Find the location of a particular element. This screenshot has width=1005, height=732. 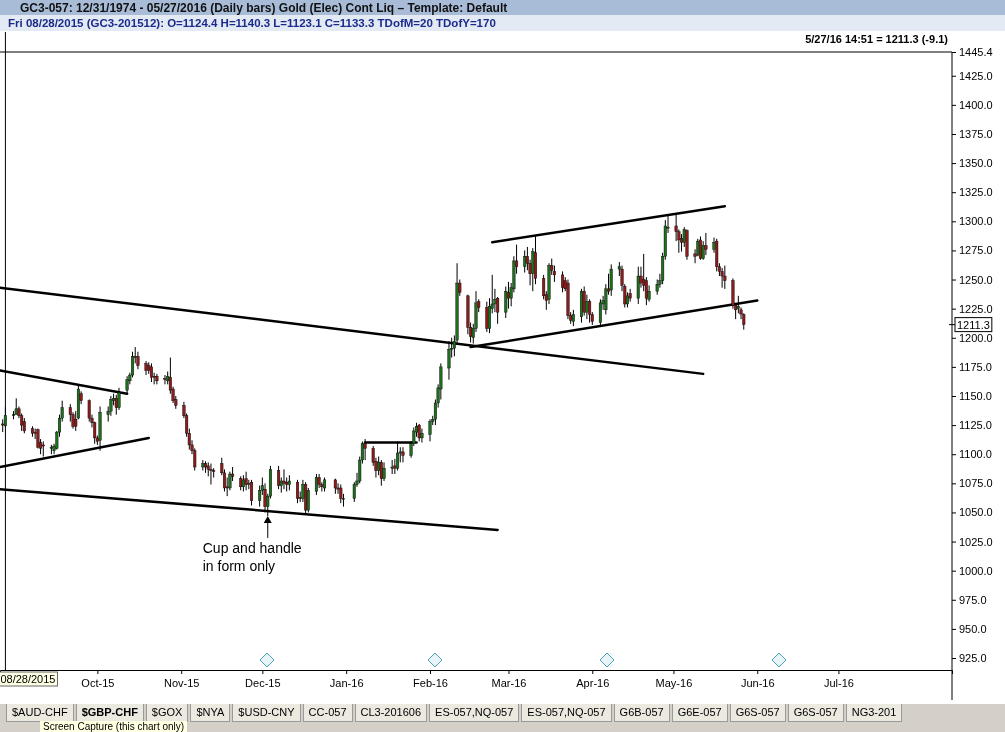

ref-line-label: 08/28/2015 is located at coordinates (28, 679).